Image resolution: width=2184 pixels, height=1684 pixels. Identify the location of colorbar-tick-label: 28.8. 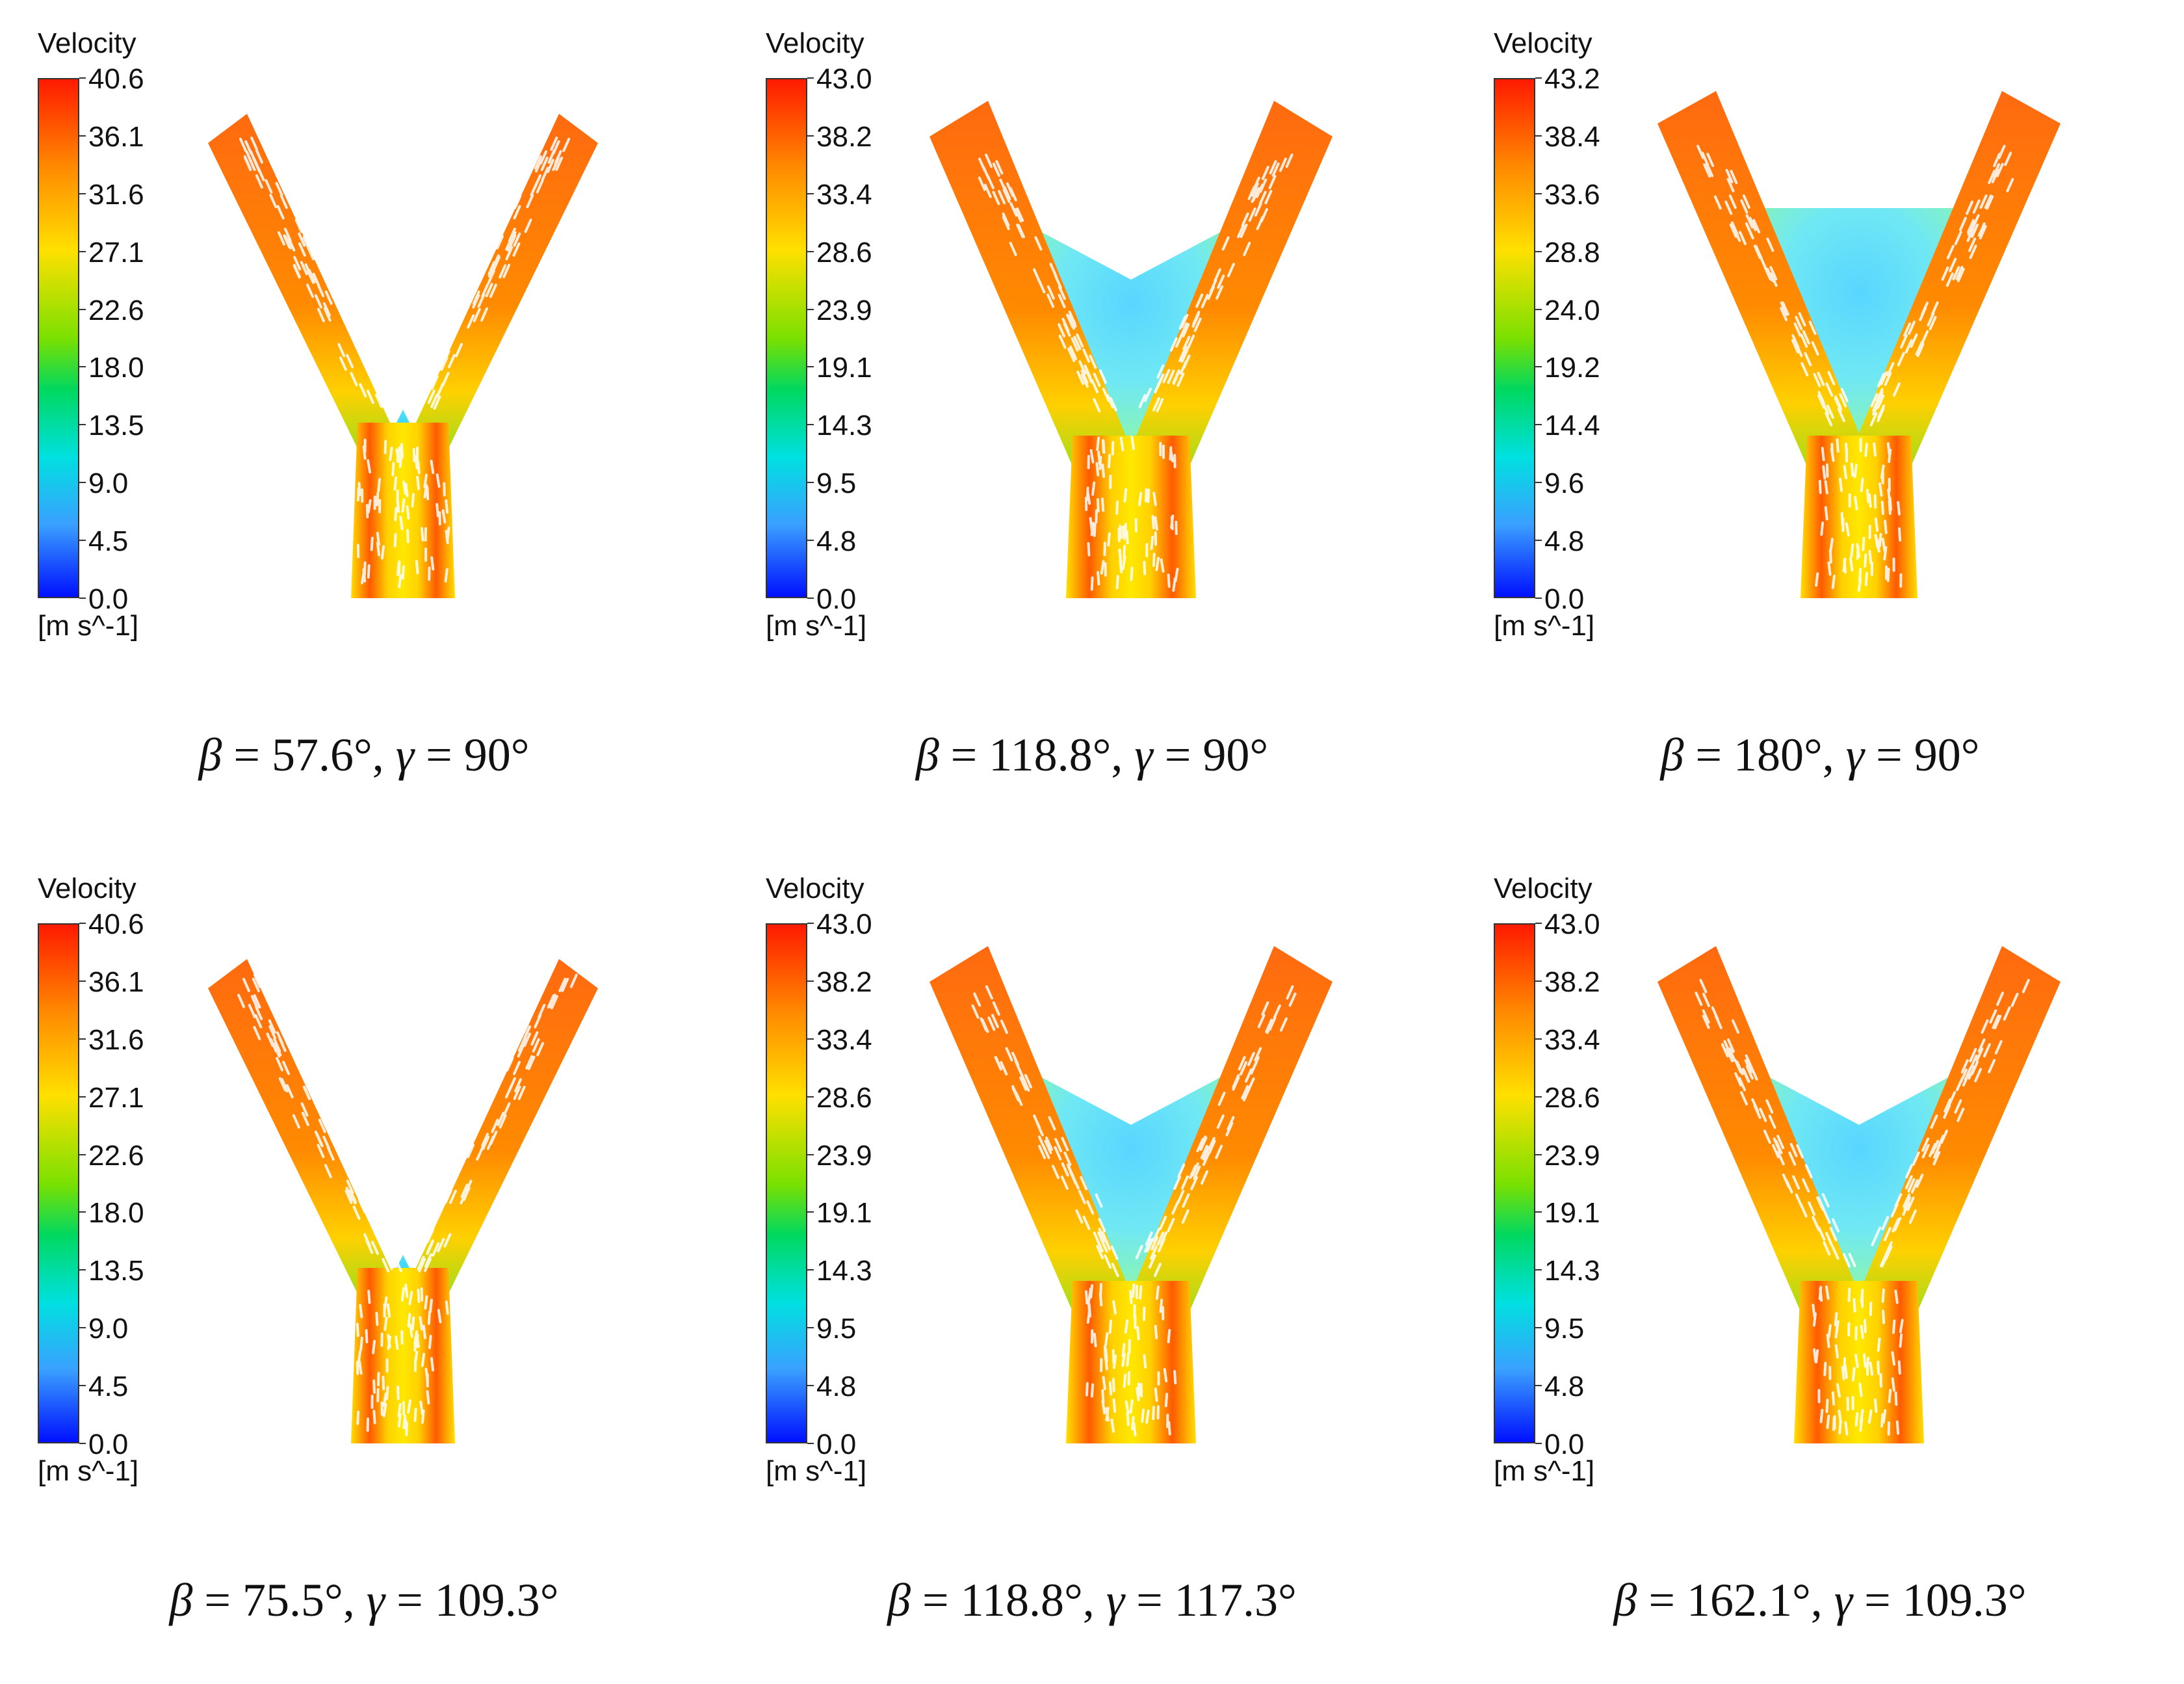
(1572, 253).